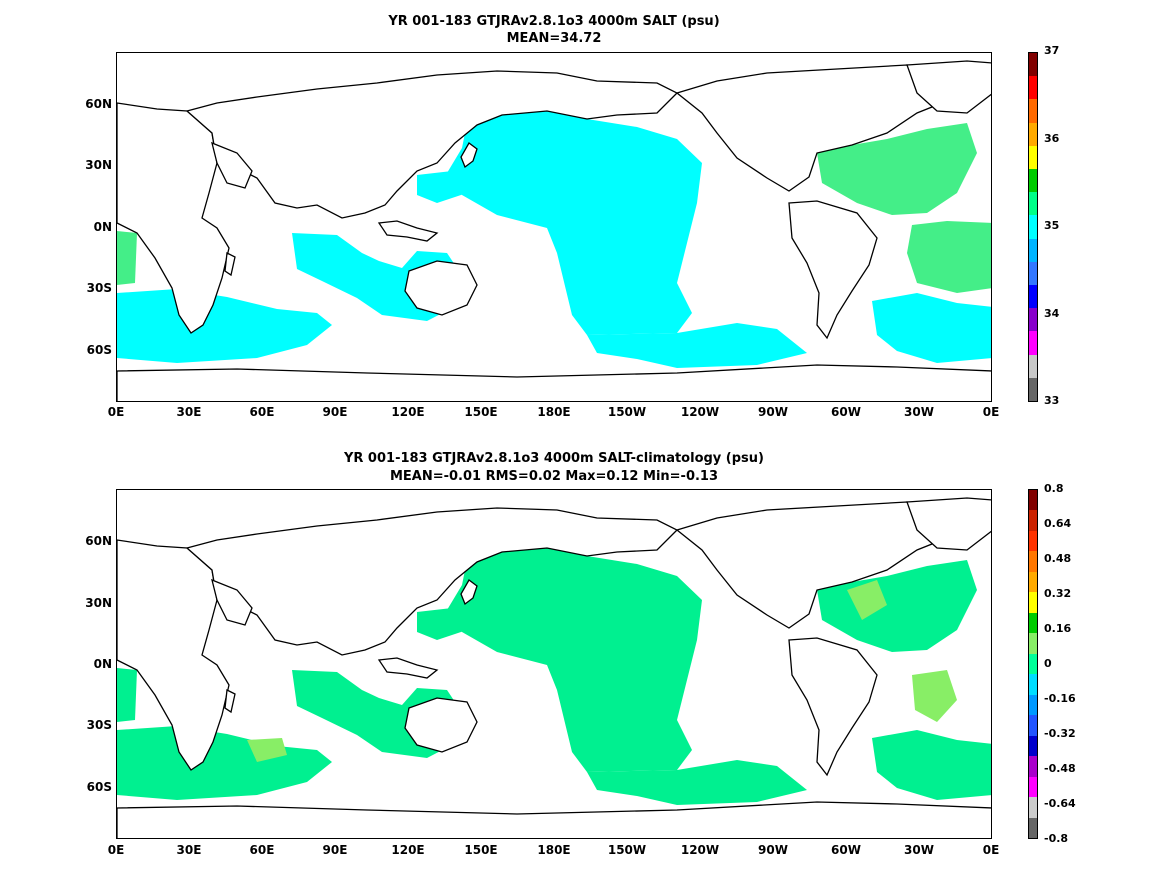 This screenshot has width=1167, height=875. What do you see at coordinates (931, 765) in the screenshot?
I see `fill-south-atlantic` at bounding box center [931, 765].